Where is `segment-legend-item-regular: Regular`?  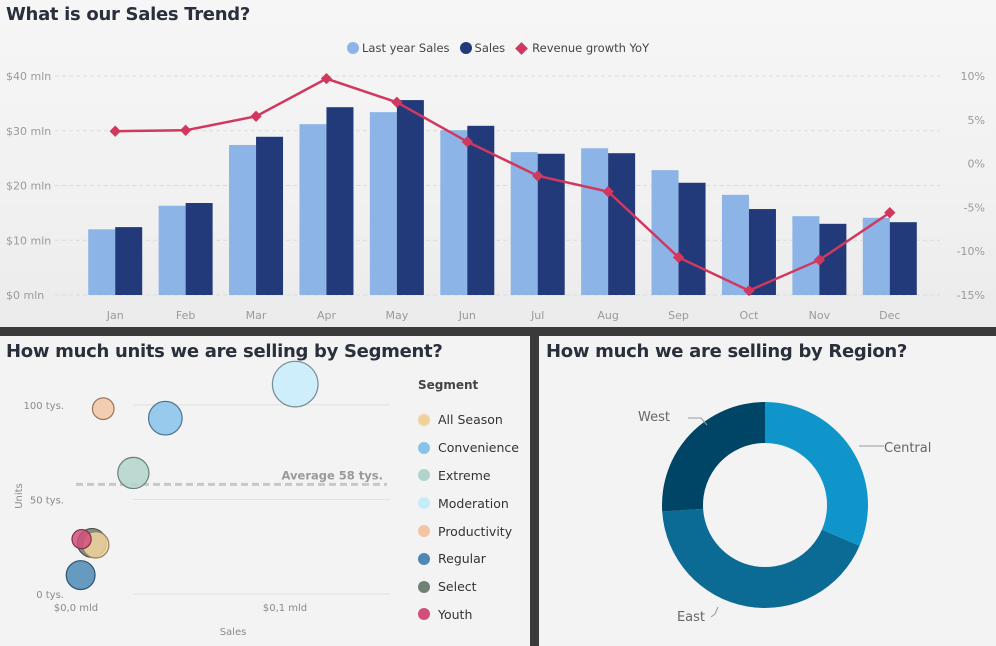
segment-legend-item-regular: Regular is located at coordinates (468, 559).